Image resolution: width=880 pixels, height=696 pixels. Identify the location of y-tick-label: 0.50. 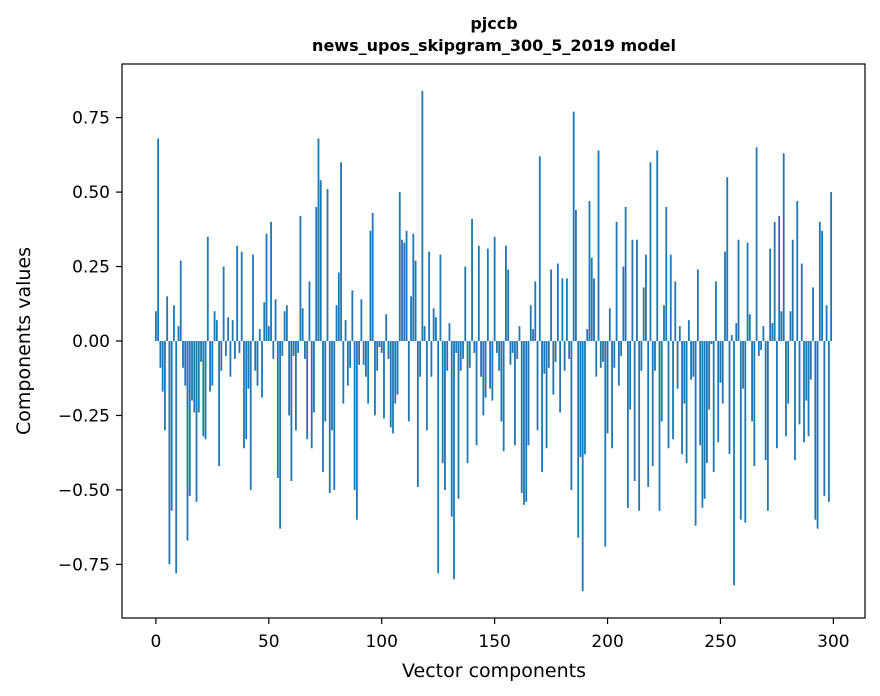
(91, 193).